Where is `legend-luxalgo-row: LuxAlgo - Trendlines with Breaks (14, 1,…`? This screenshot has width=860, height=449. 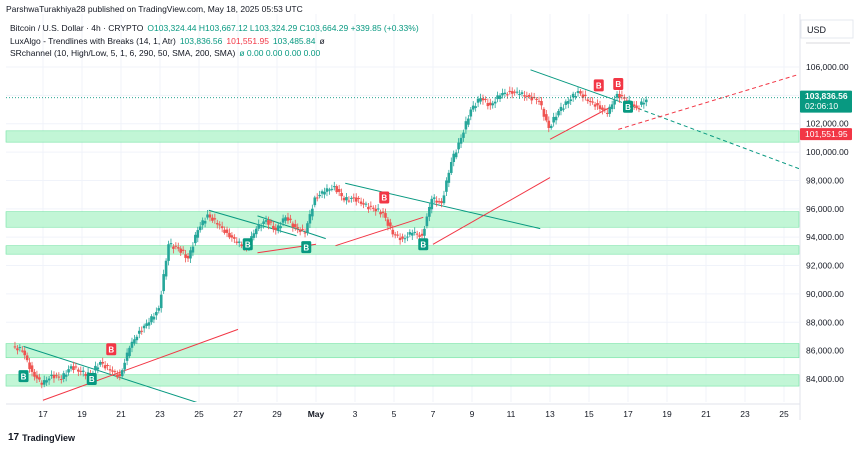 legend-luxalgo-row: LuxAlgo - Trendlines with Breaks (14, 1,… is located at coordinates (214, 41).